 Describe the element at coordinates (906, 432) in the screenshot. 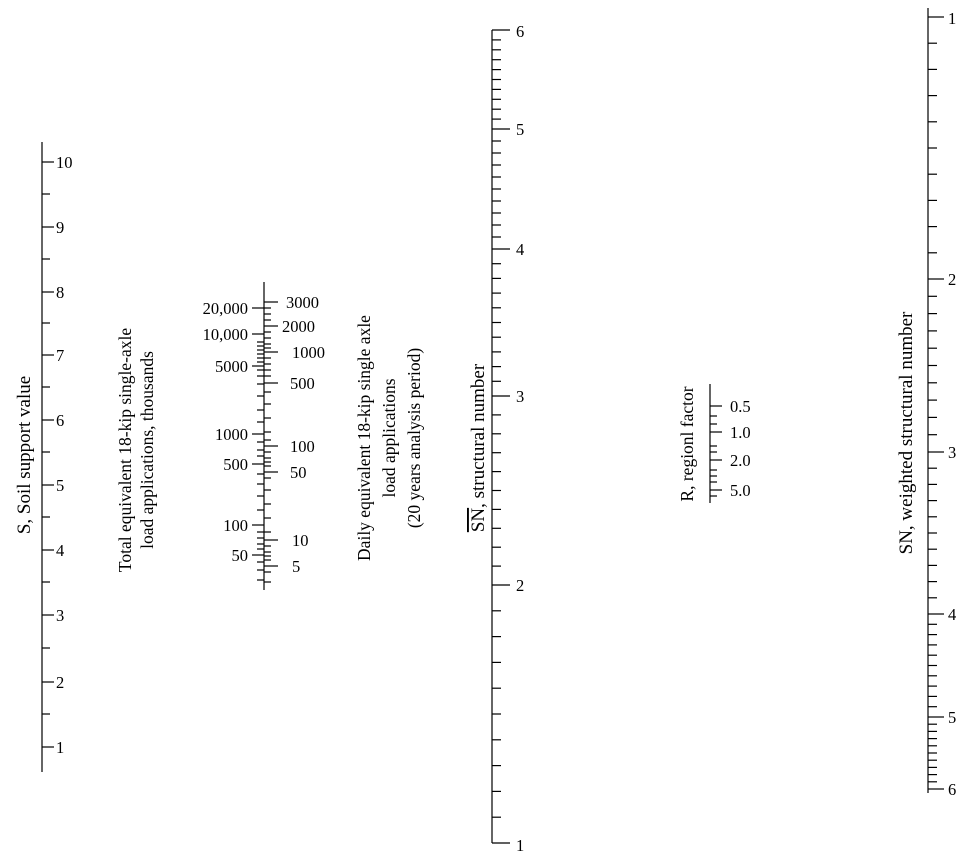

I see `sn-title: SN, weighted structural number` at that location.